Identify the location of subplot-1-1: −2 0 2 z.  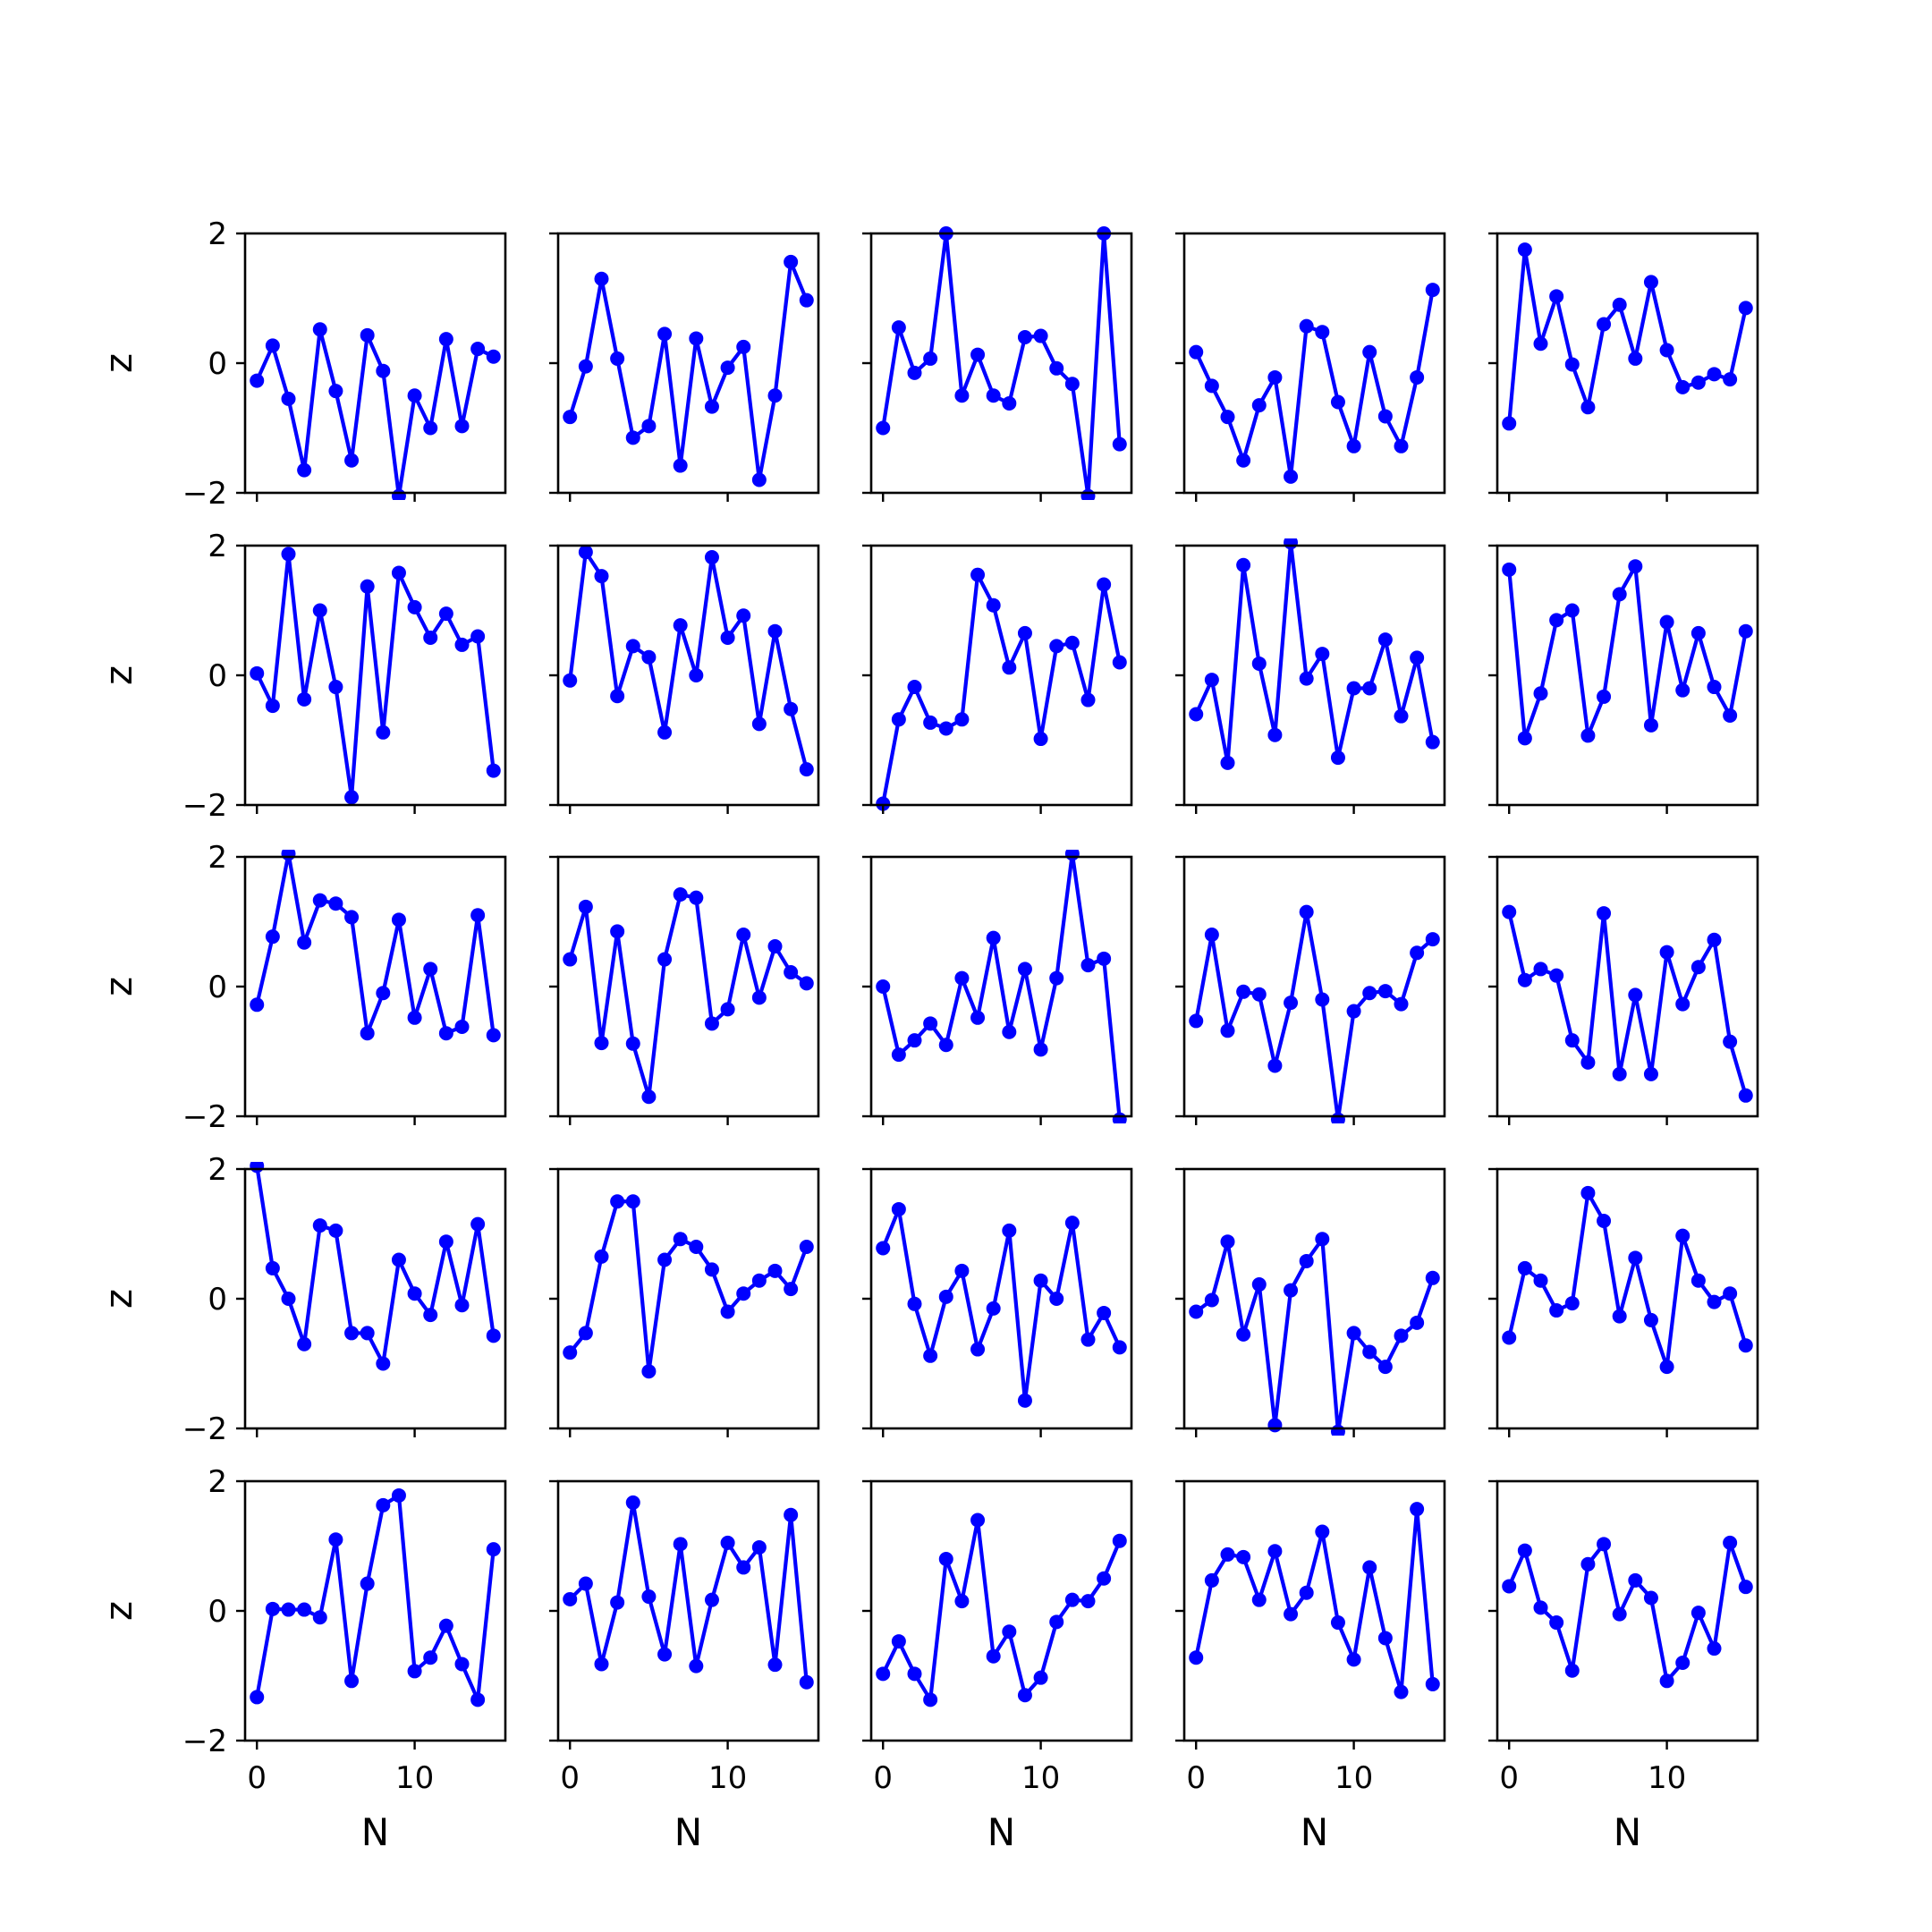
(302, 364).